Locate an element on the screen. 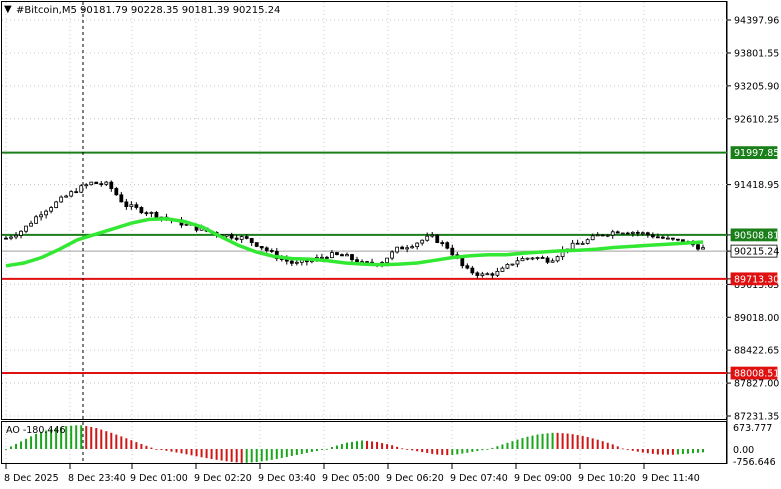 Image resolution: width=781 pixels, height=489 pixels. ao-pane-frame is located at coordinates (364, 442).